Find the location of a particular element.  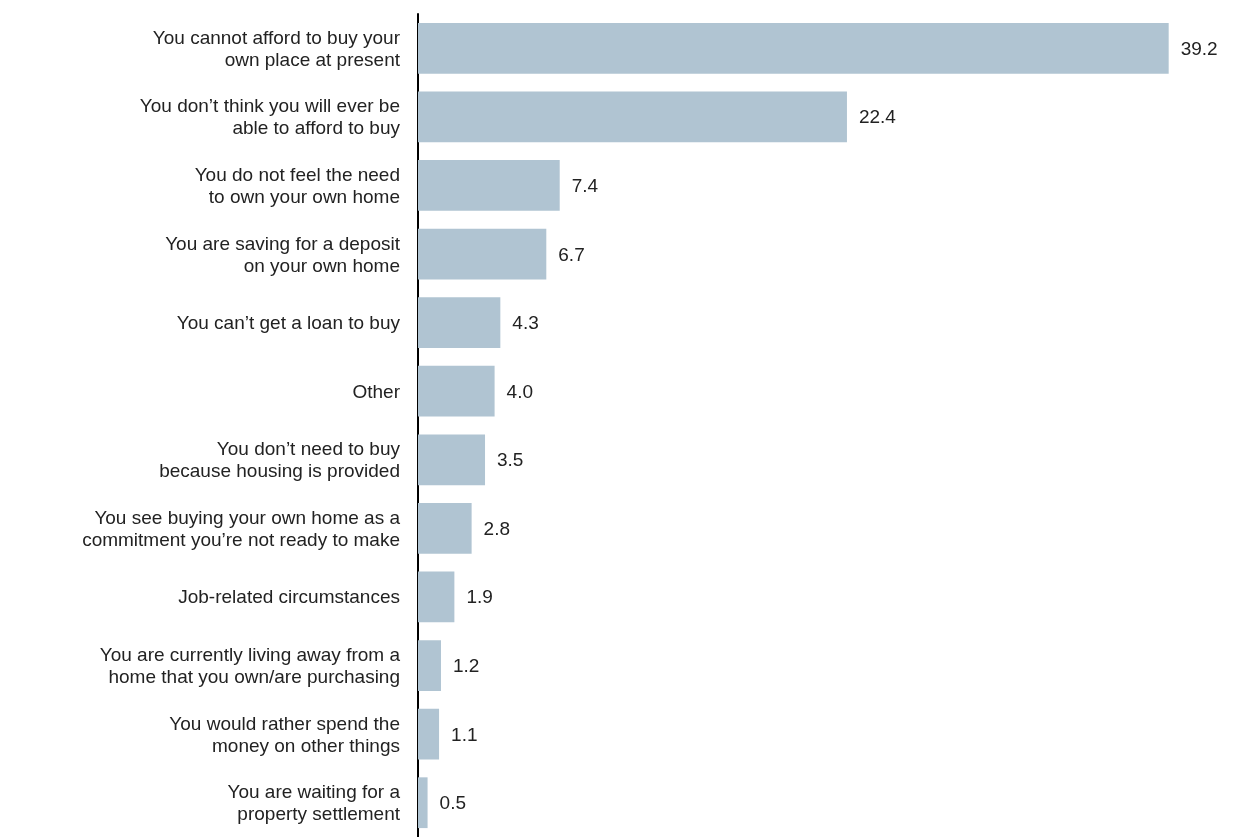

data-label: 1.1 is located at coordinates (464, 734).